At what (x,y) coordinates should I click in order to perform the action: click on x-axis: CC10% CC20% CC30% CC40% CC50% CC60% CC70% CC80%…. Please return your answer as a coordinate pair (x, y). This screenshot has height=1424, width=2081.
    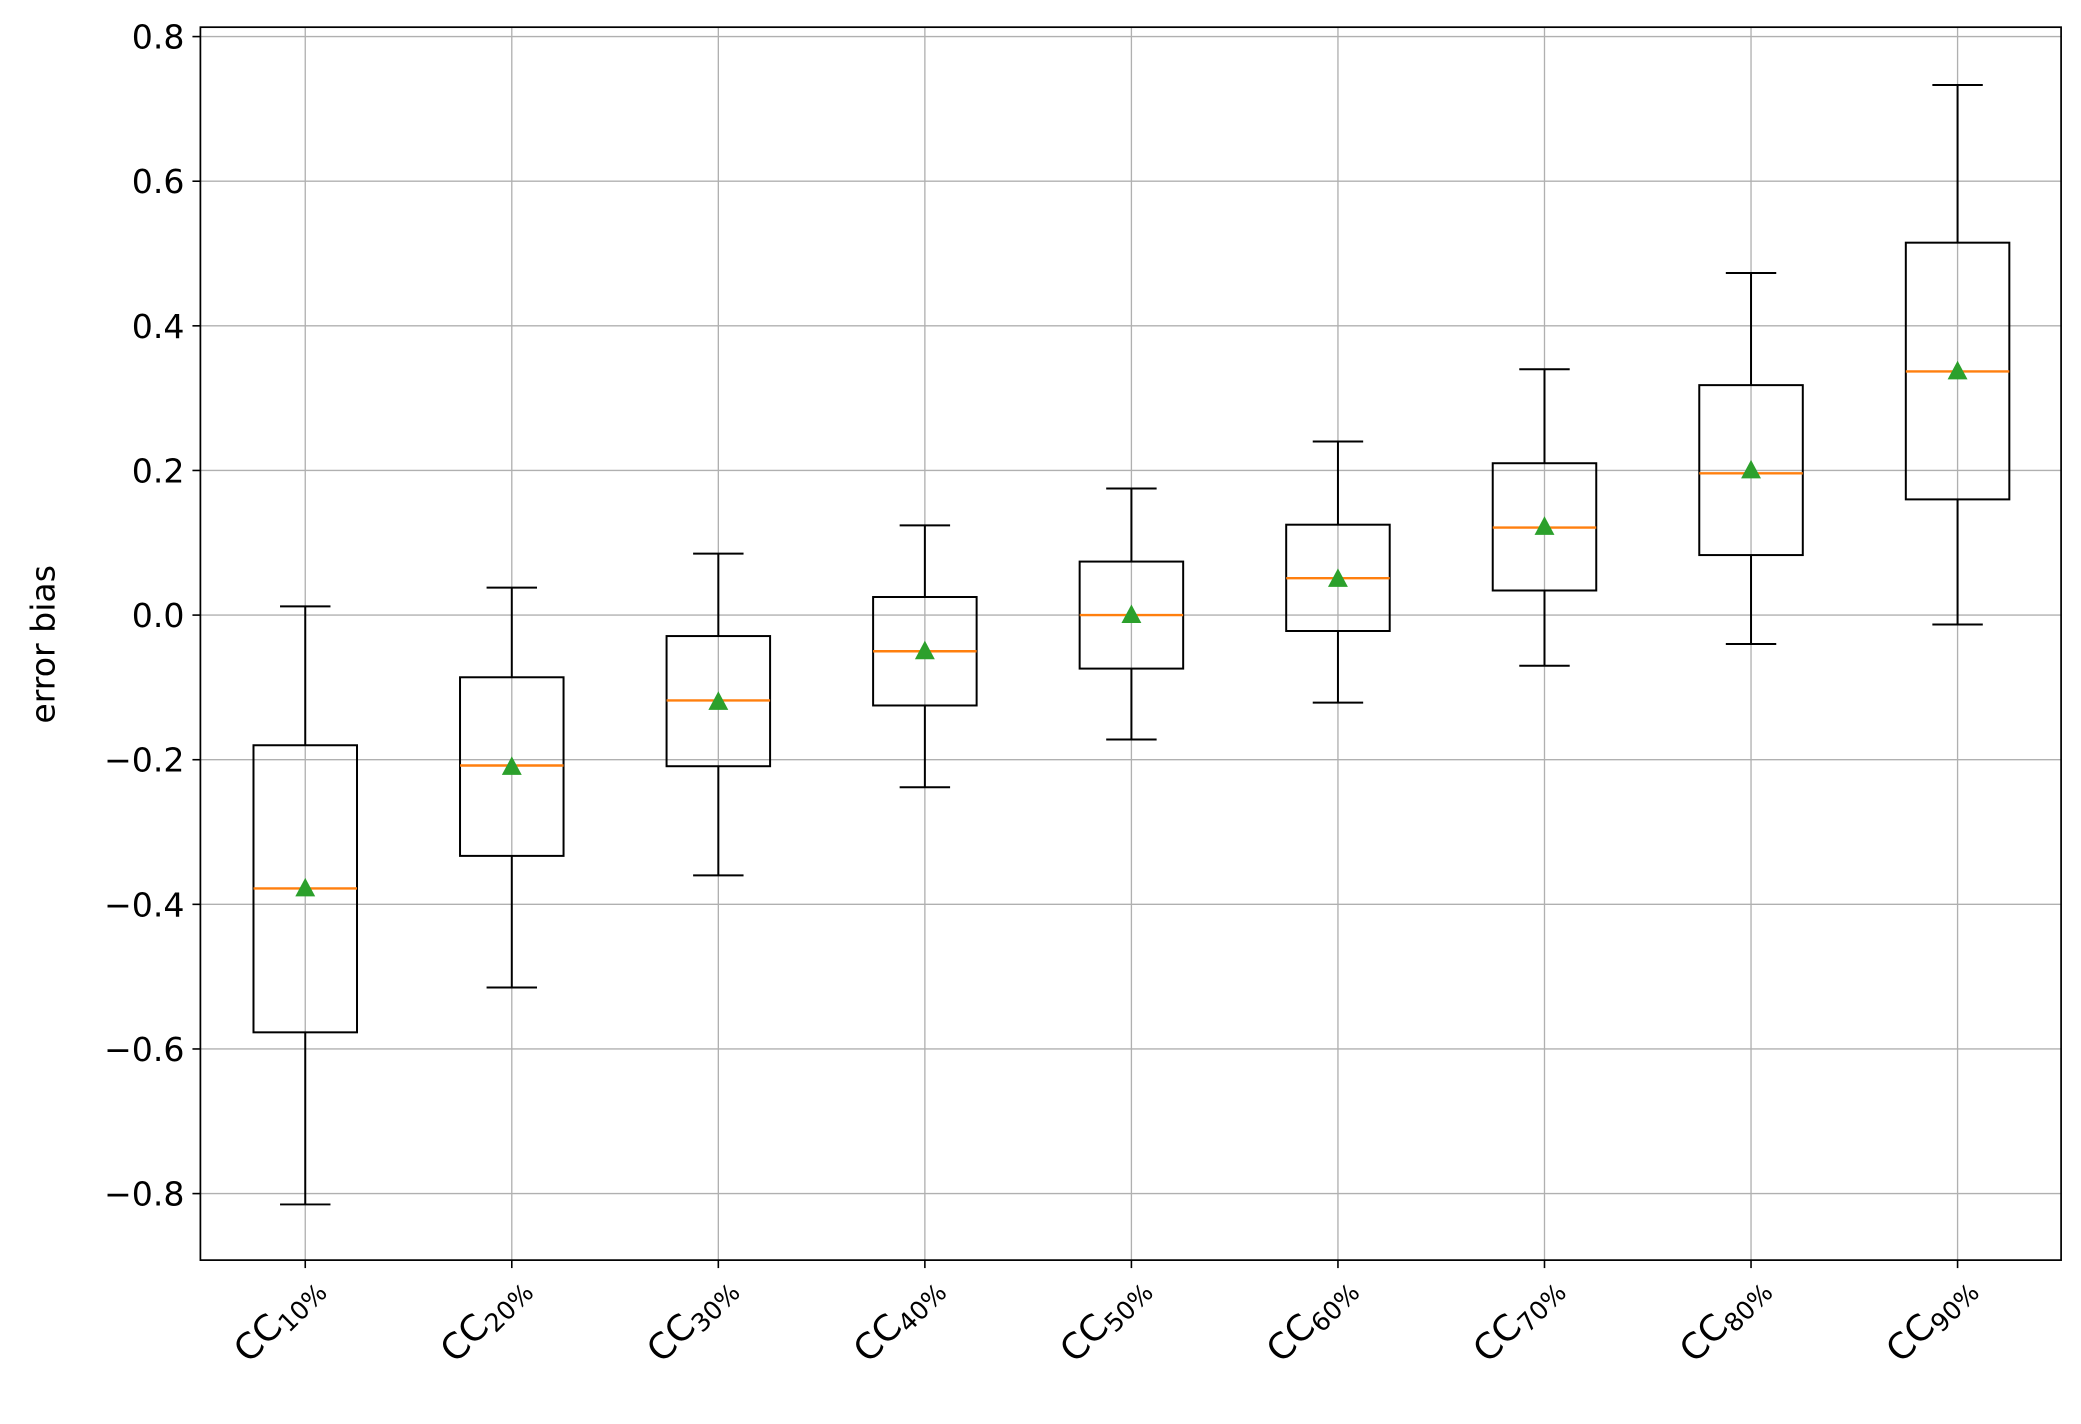
    Looking at the image, I should click on (1106, 1317).